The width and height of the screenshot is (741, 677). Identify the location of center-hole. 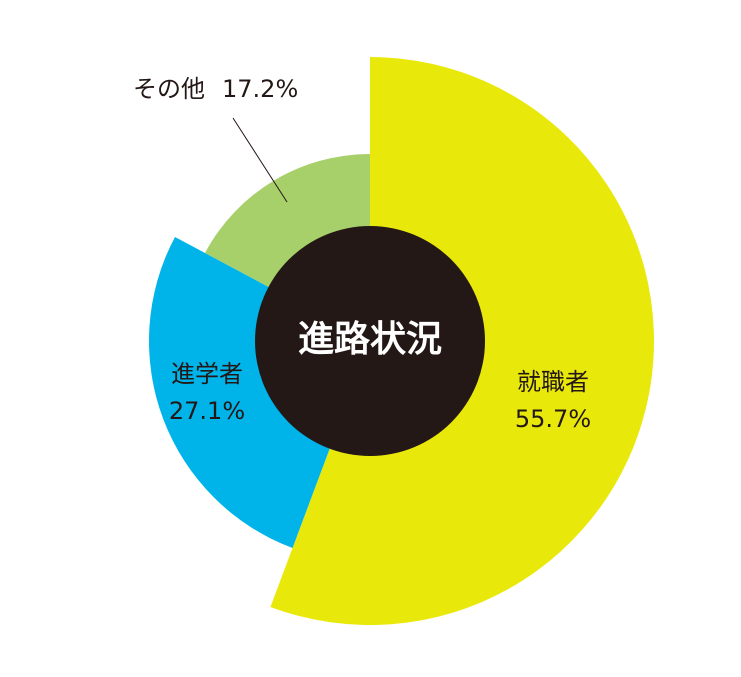
(370, 341).